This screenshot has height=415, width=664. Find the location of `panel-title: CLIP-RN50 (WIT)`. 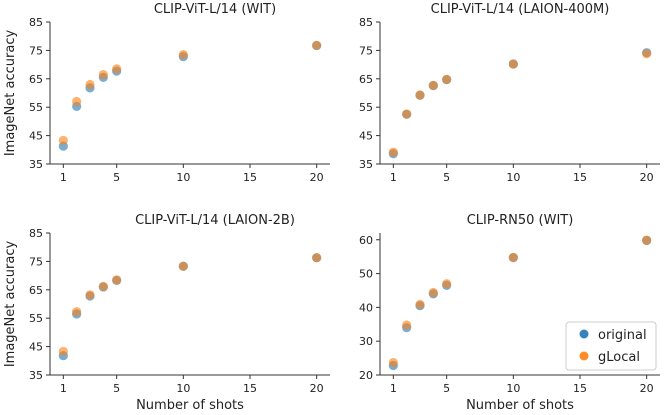

panel-title: CLIP-RN50 (WIT) is located at coordinates (520, 220).